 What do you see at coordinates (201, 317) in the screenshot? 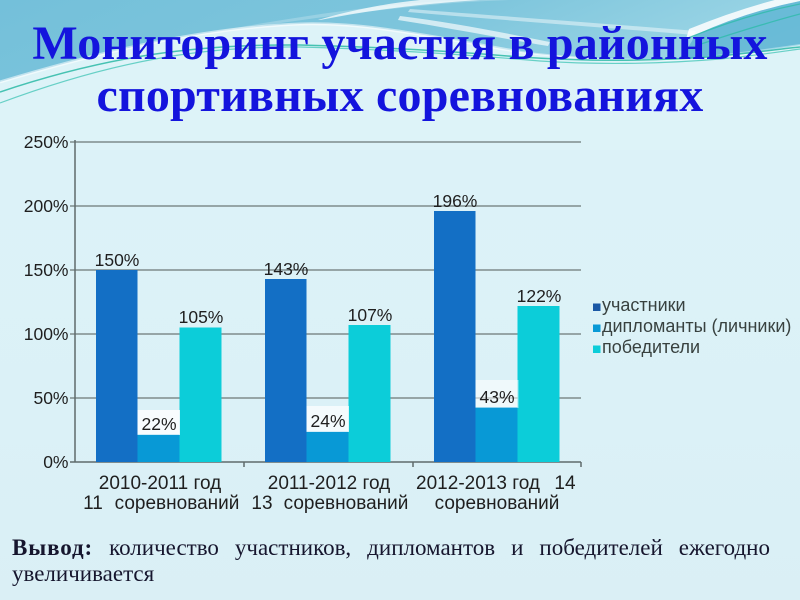
I see `svg-text: 105%` at bounding box center [201, 317].